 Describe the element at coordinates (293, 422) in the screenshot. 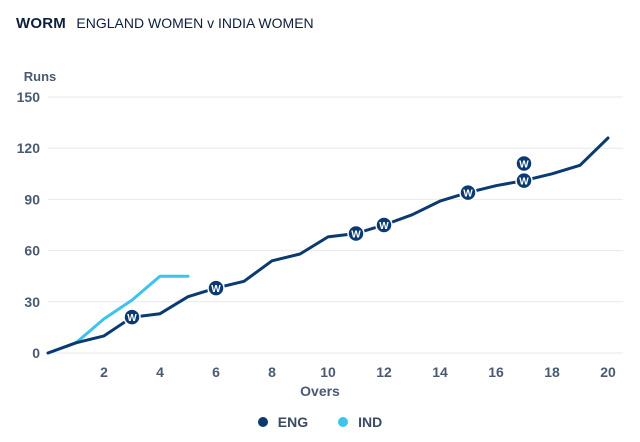

I see `legend-eng-label: ENG` at that location.